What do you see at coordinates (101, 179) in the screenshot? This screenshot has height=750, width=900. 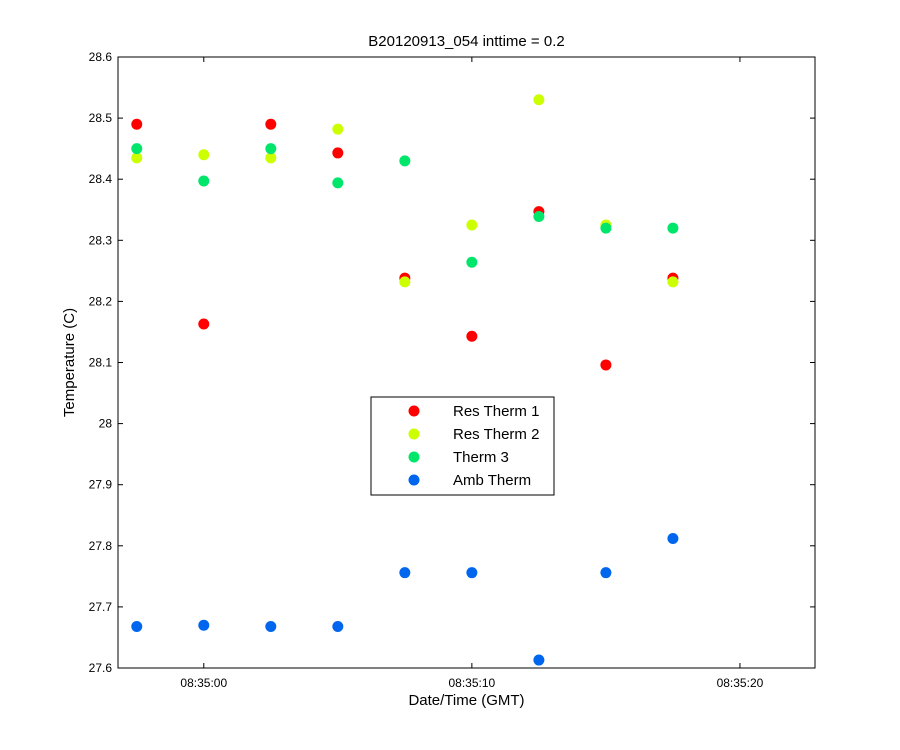 I see `y-tick-label: 28.4` at bounding box center [101, 179].